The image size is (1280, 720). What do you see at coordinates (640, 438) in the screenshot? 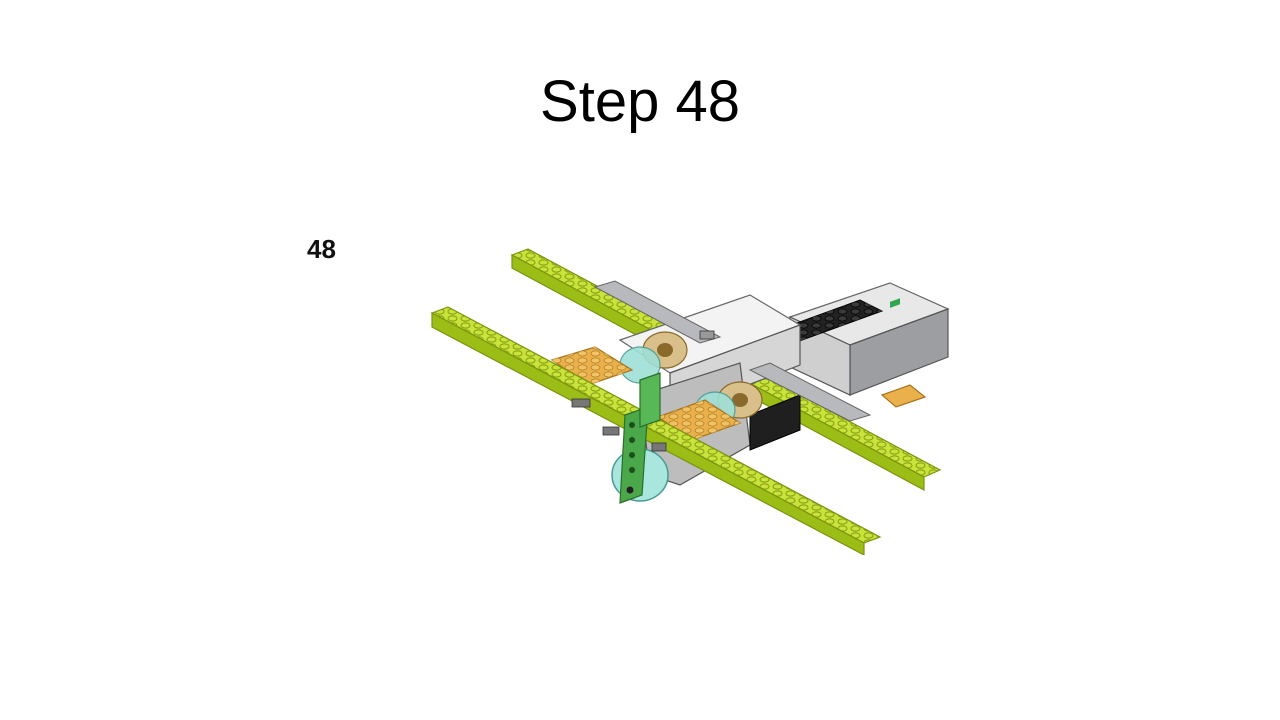
I see `crank-lever` at bounding box center [640, 438].